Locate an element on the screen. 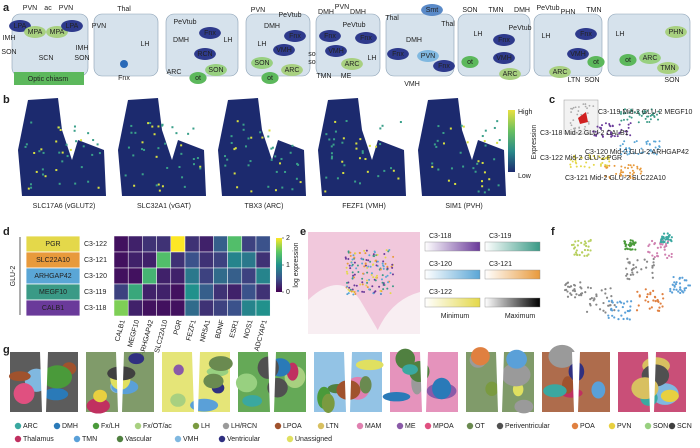 The height and width of the screenshot is (448, 700). label: log expression is located at coordinates (296, 264).